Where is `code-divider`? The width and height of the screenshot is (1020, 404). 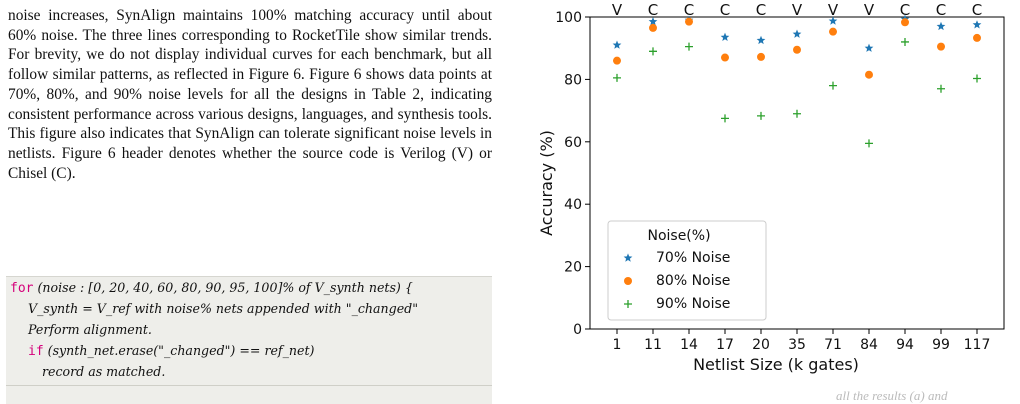 code-divider is located at coordinates (249, 385).